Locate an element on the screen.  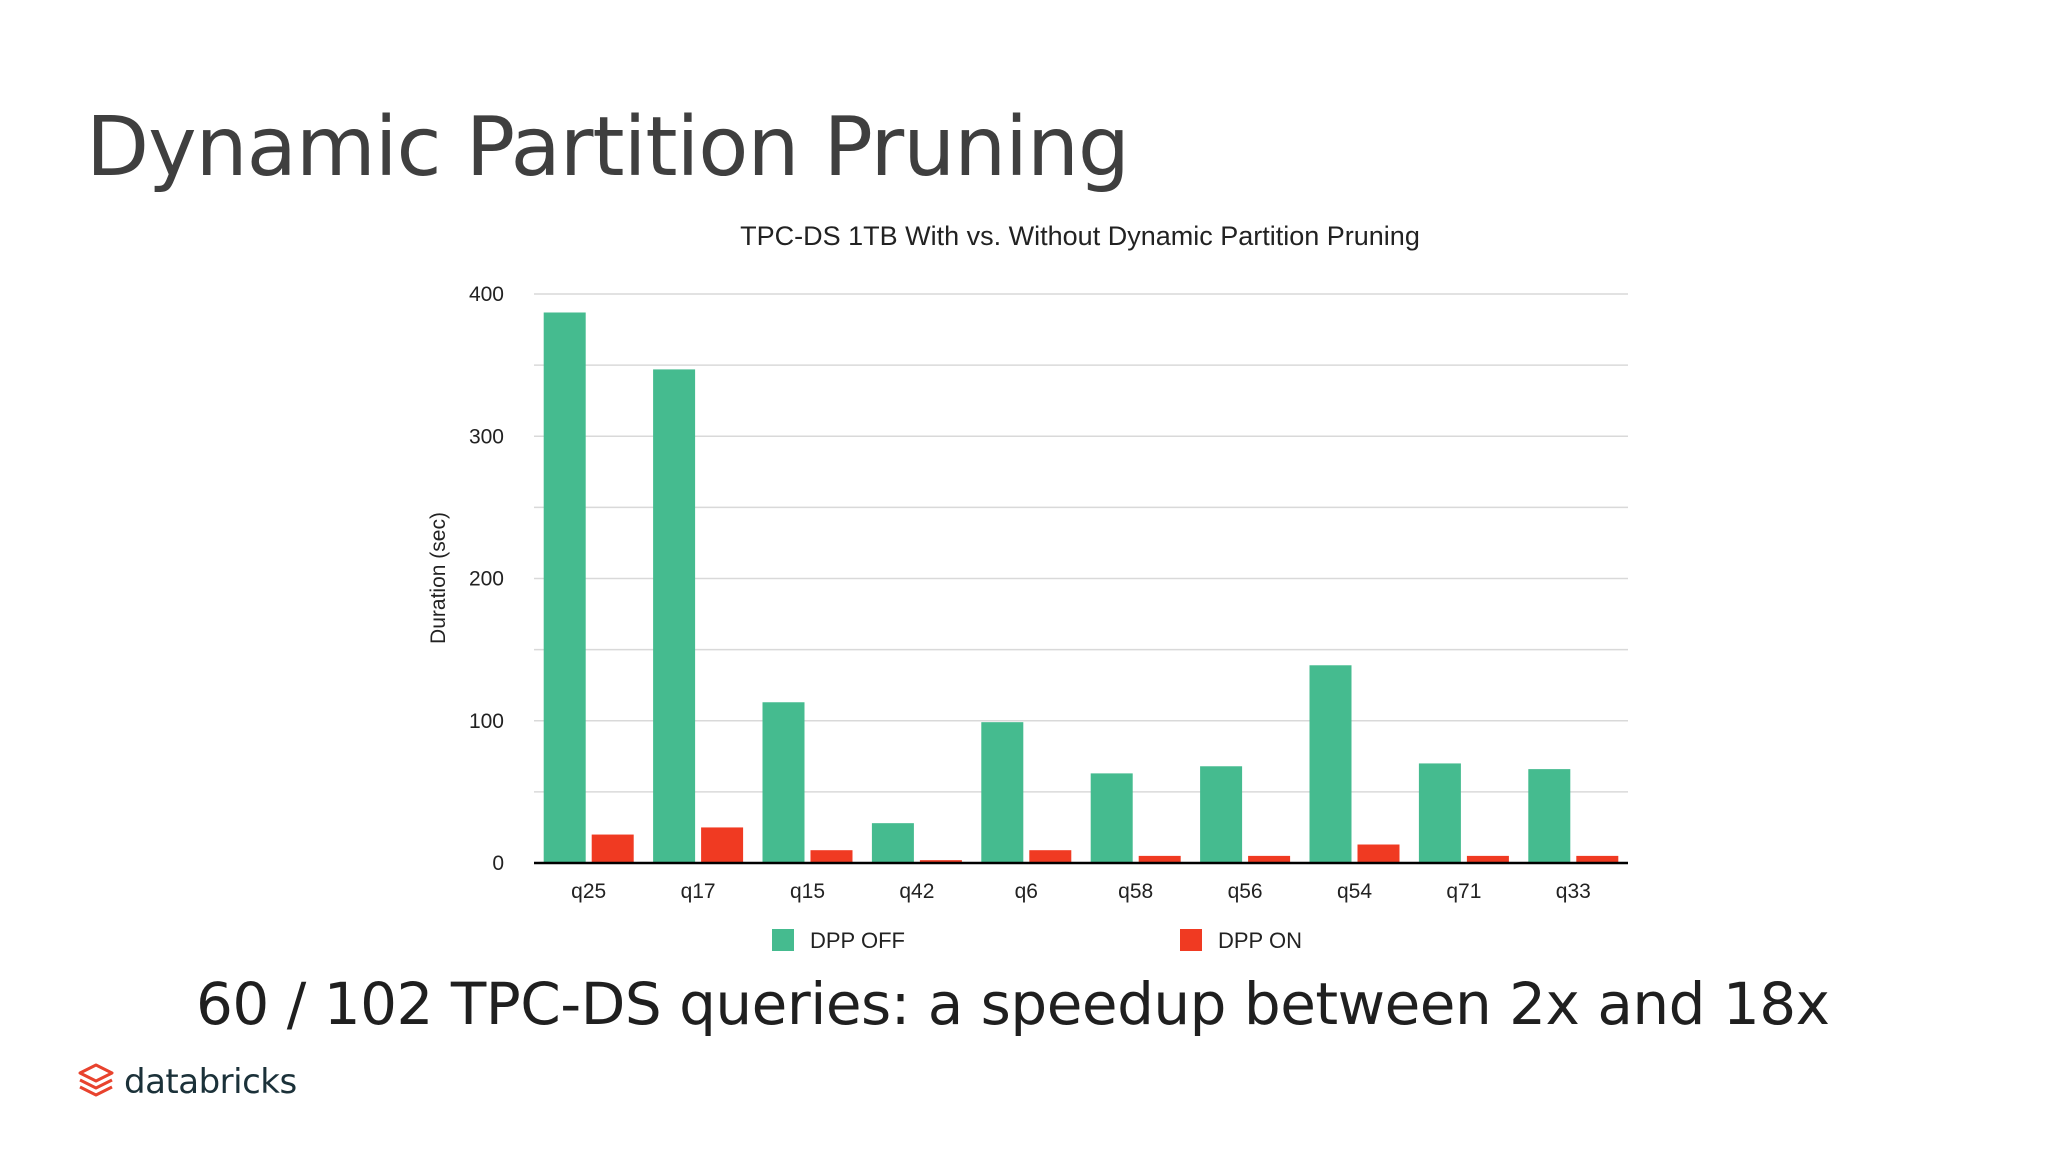
bar-q42-dpp-off is located at coordinates (892, 843).